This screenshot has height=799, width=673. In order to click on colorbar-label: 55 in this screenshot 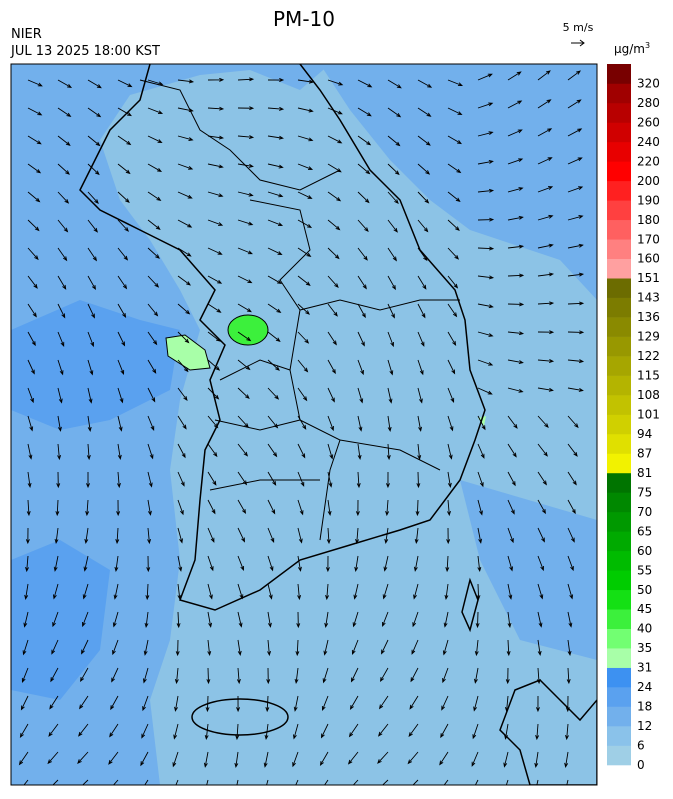, I will do `click(644, 570)`.